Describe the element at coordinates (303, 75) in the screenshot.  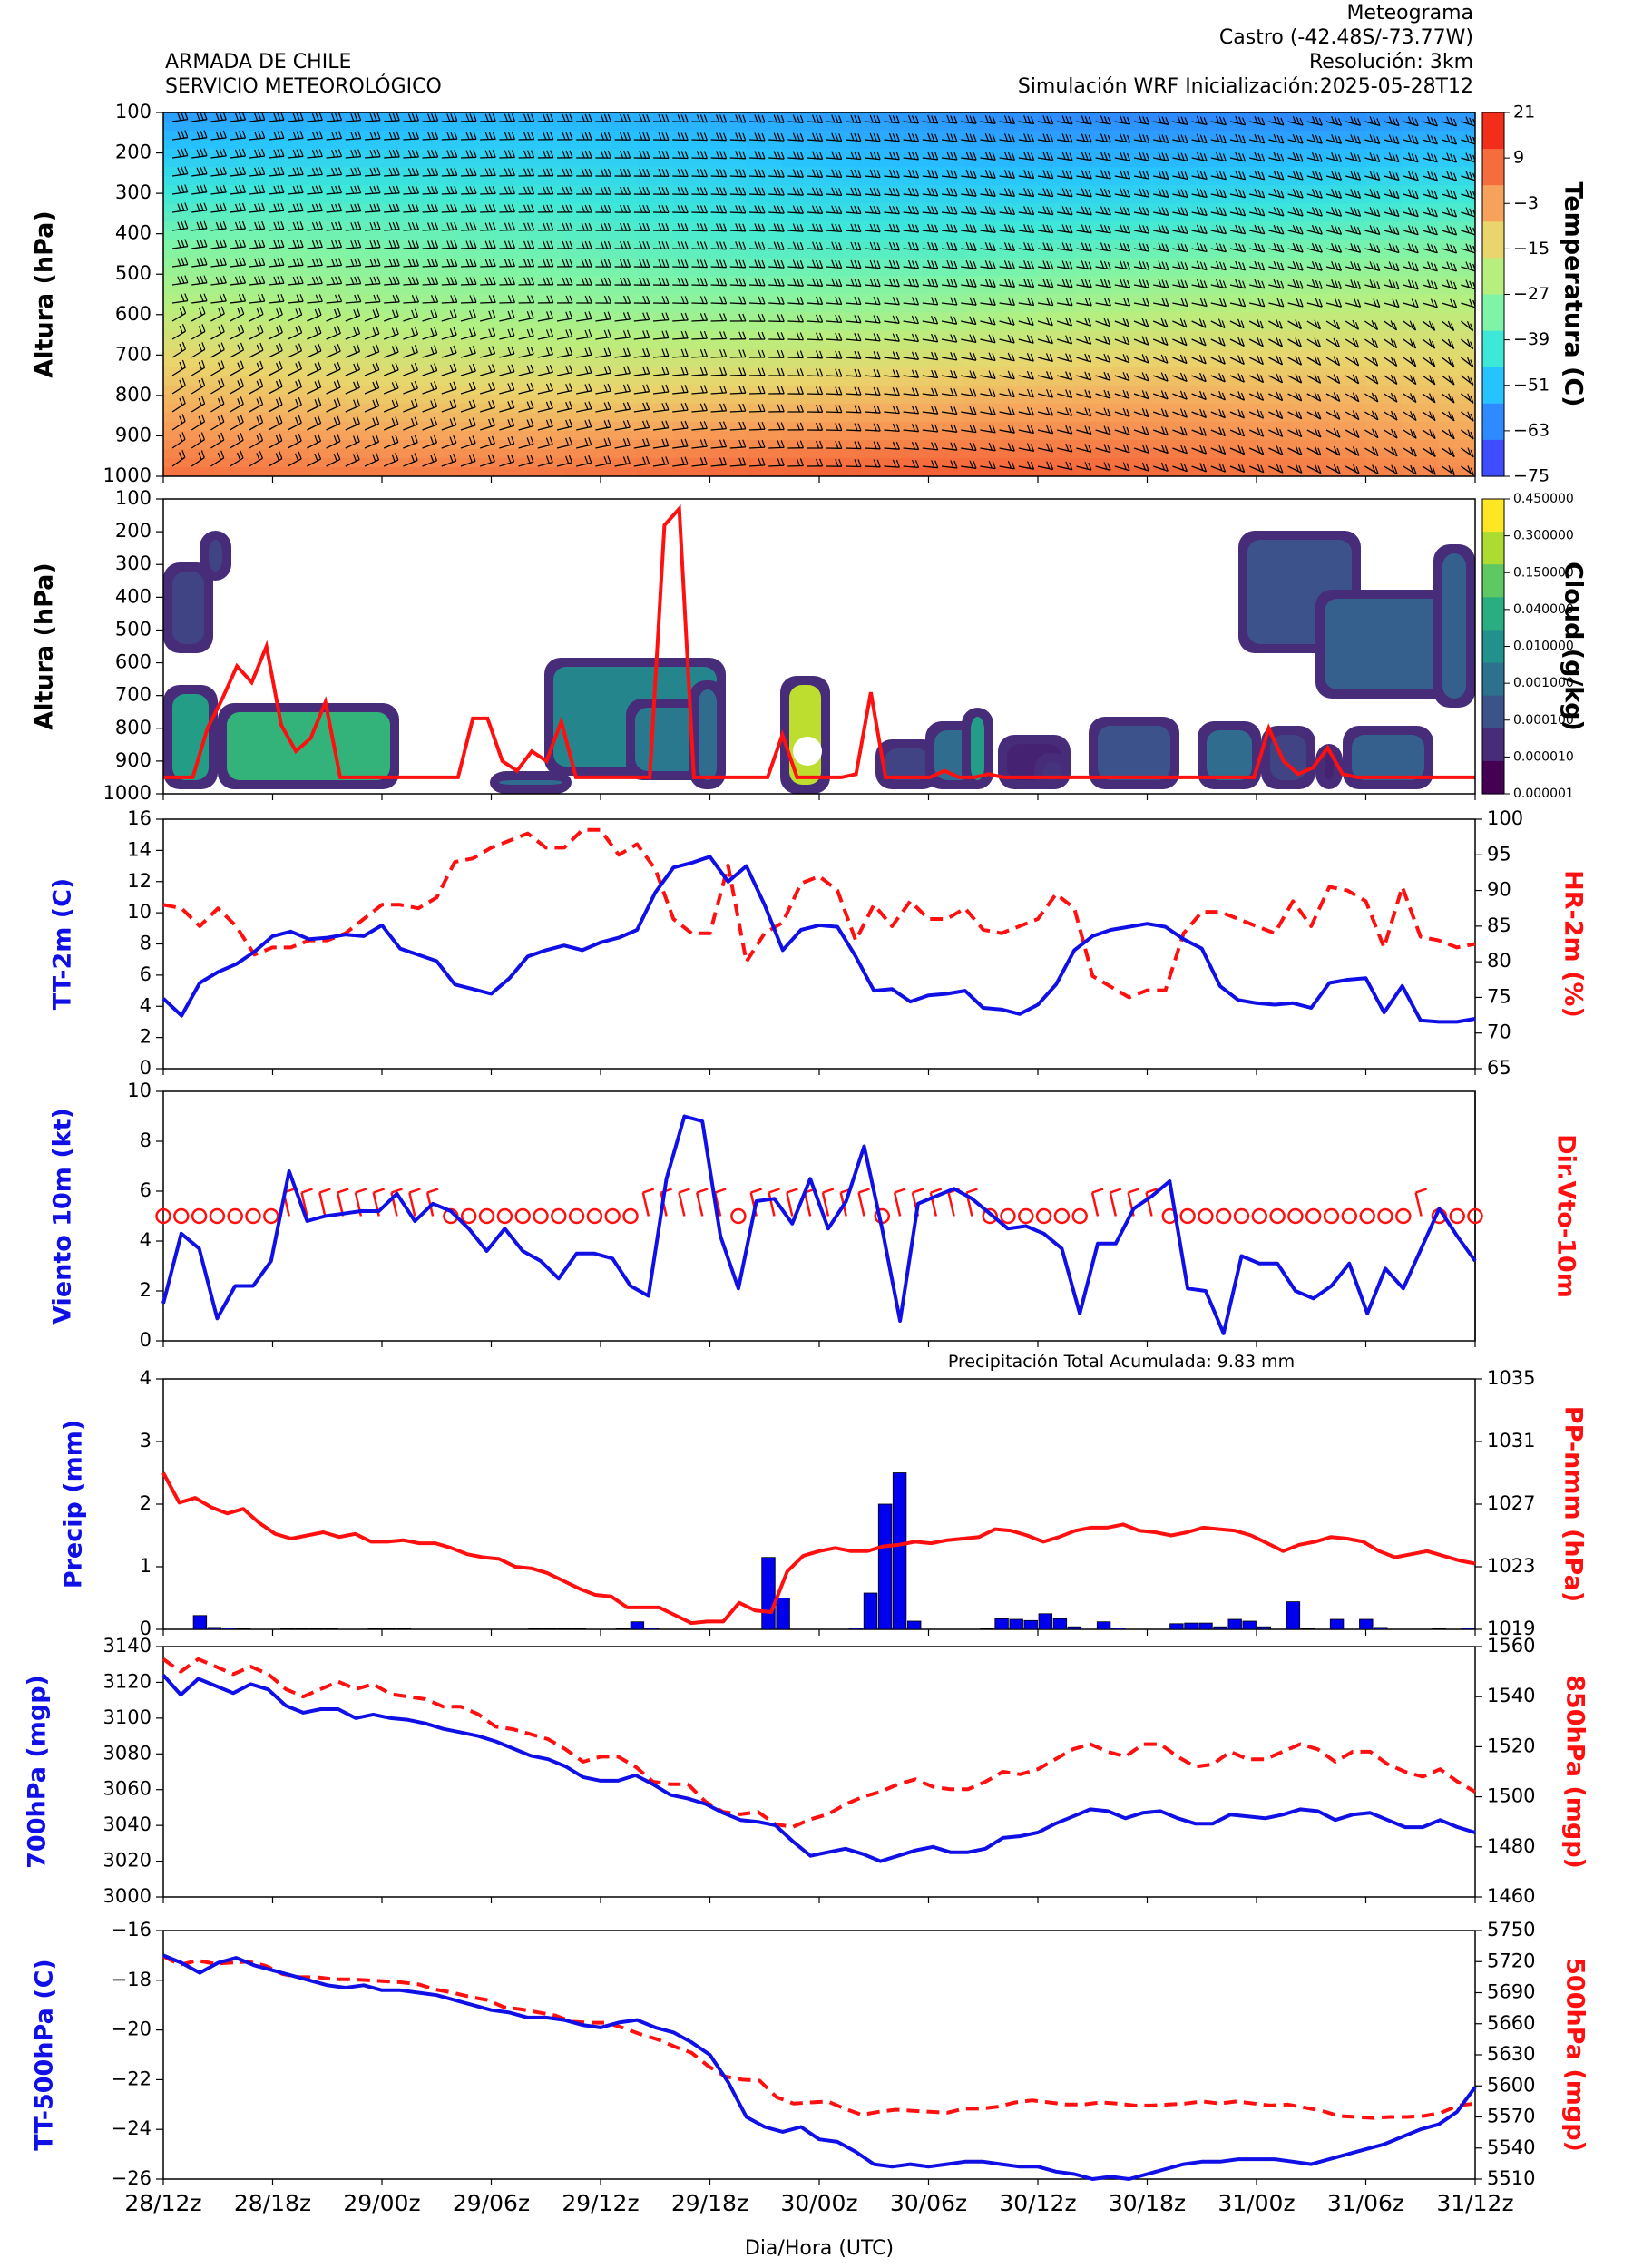
I see `header-left: ARMADA DE CHILE SERVICIO METEOROLÓGICO` at that location.